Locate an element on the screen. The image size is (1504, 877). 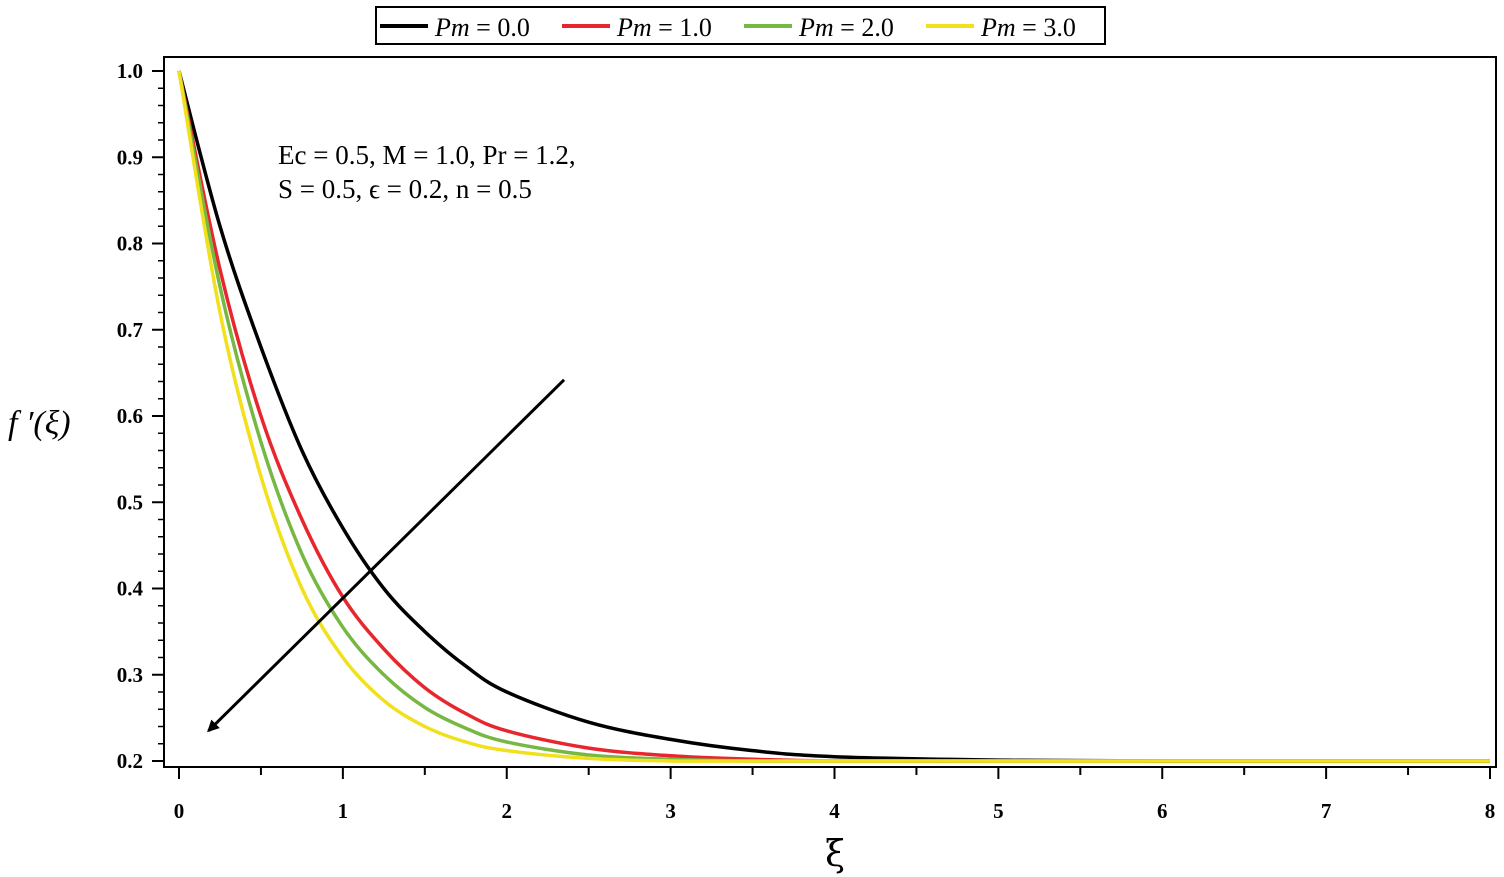
y-tick-label: 0.7 is located at coordinates (130, 330).